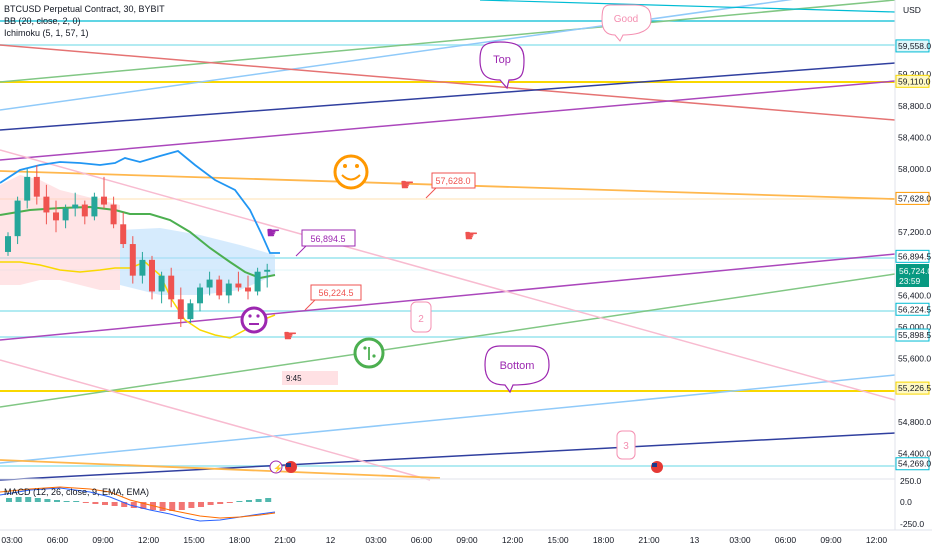 The height and width of the screenshot is (550, 932). What do you see at coordinates (914, 81) in the screenshot?
I see `price-tag-text: 59,110.0` at bounding box center [914, 81].